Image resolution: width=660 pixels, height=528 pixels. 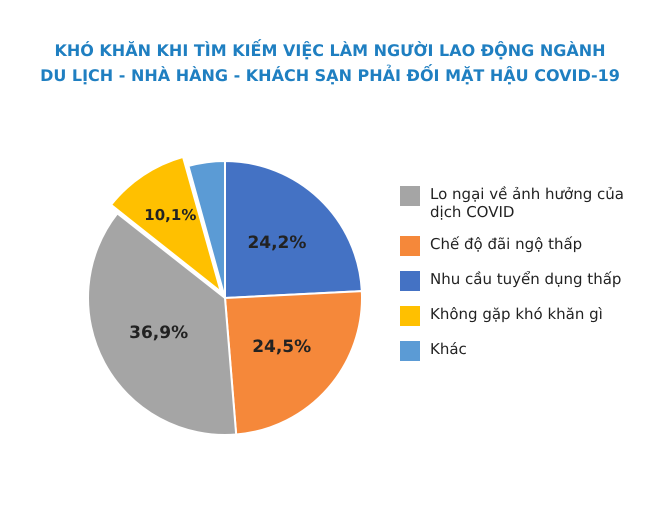 What do you see at coordinates (516, 314) in the screenshot?
I see `legend-label: Không gặp khó khăn gì` at bounding box center [516, 314].